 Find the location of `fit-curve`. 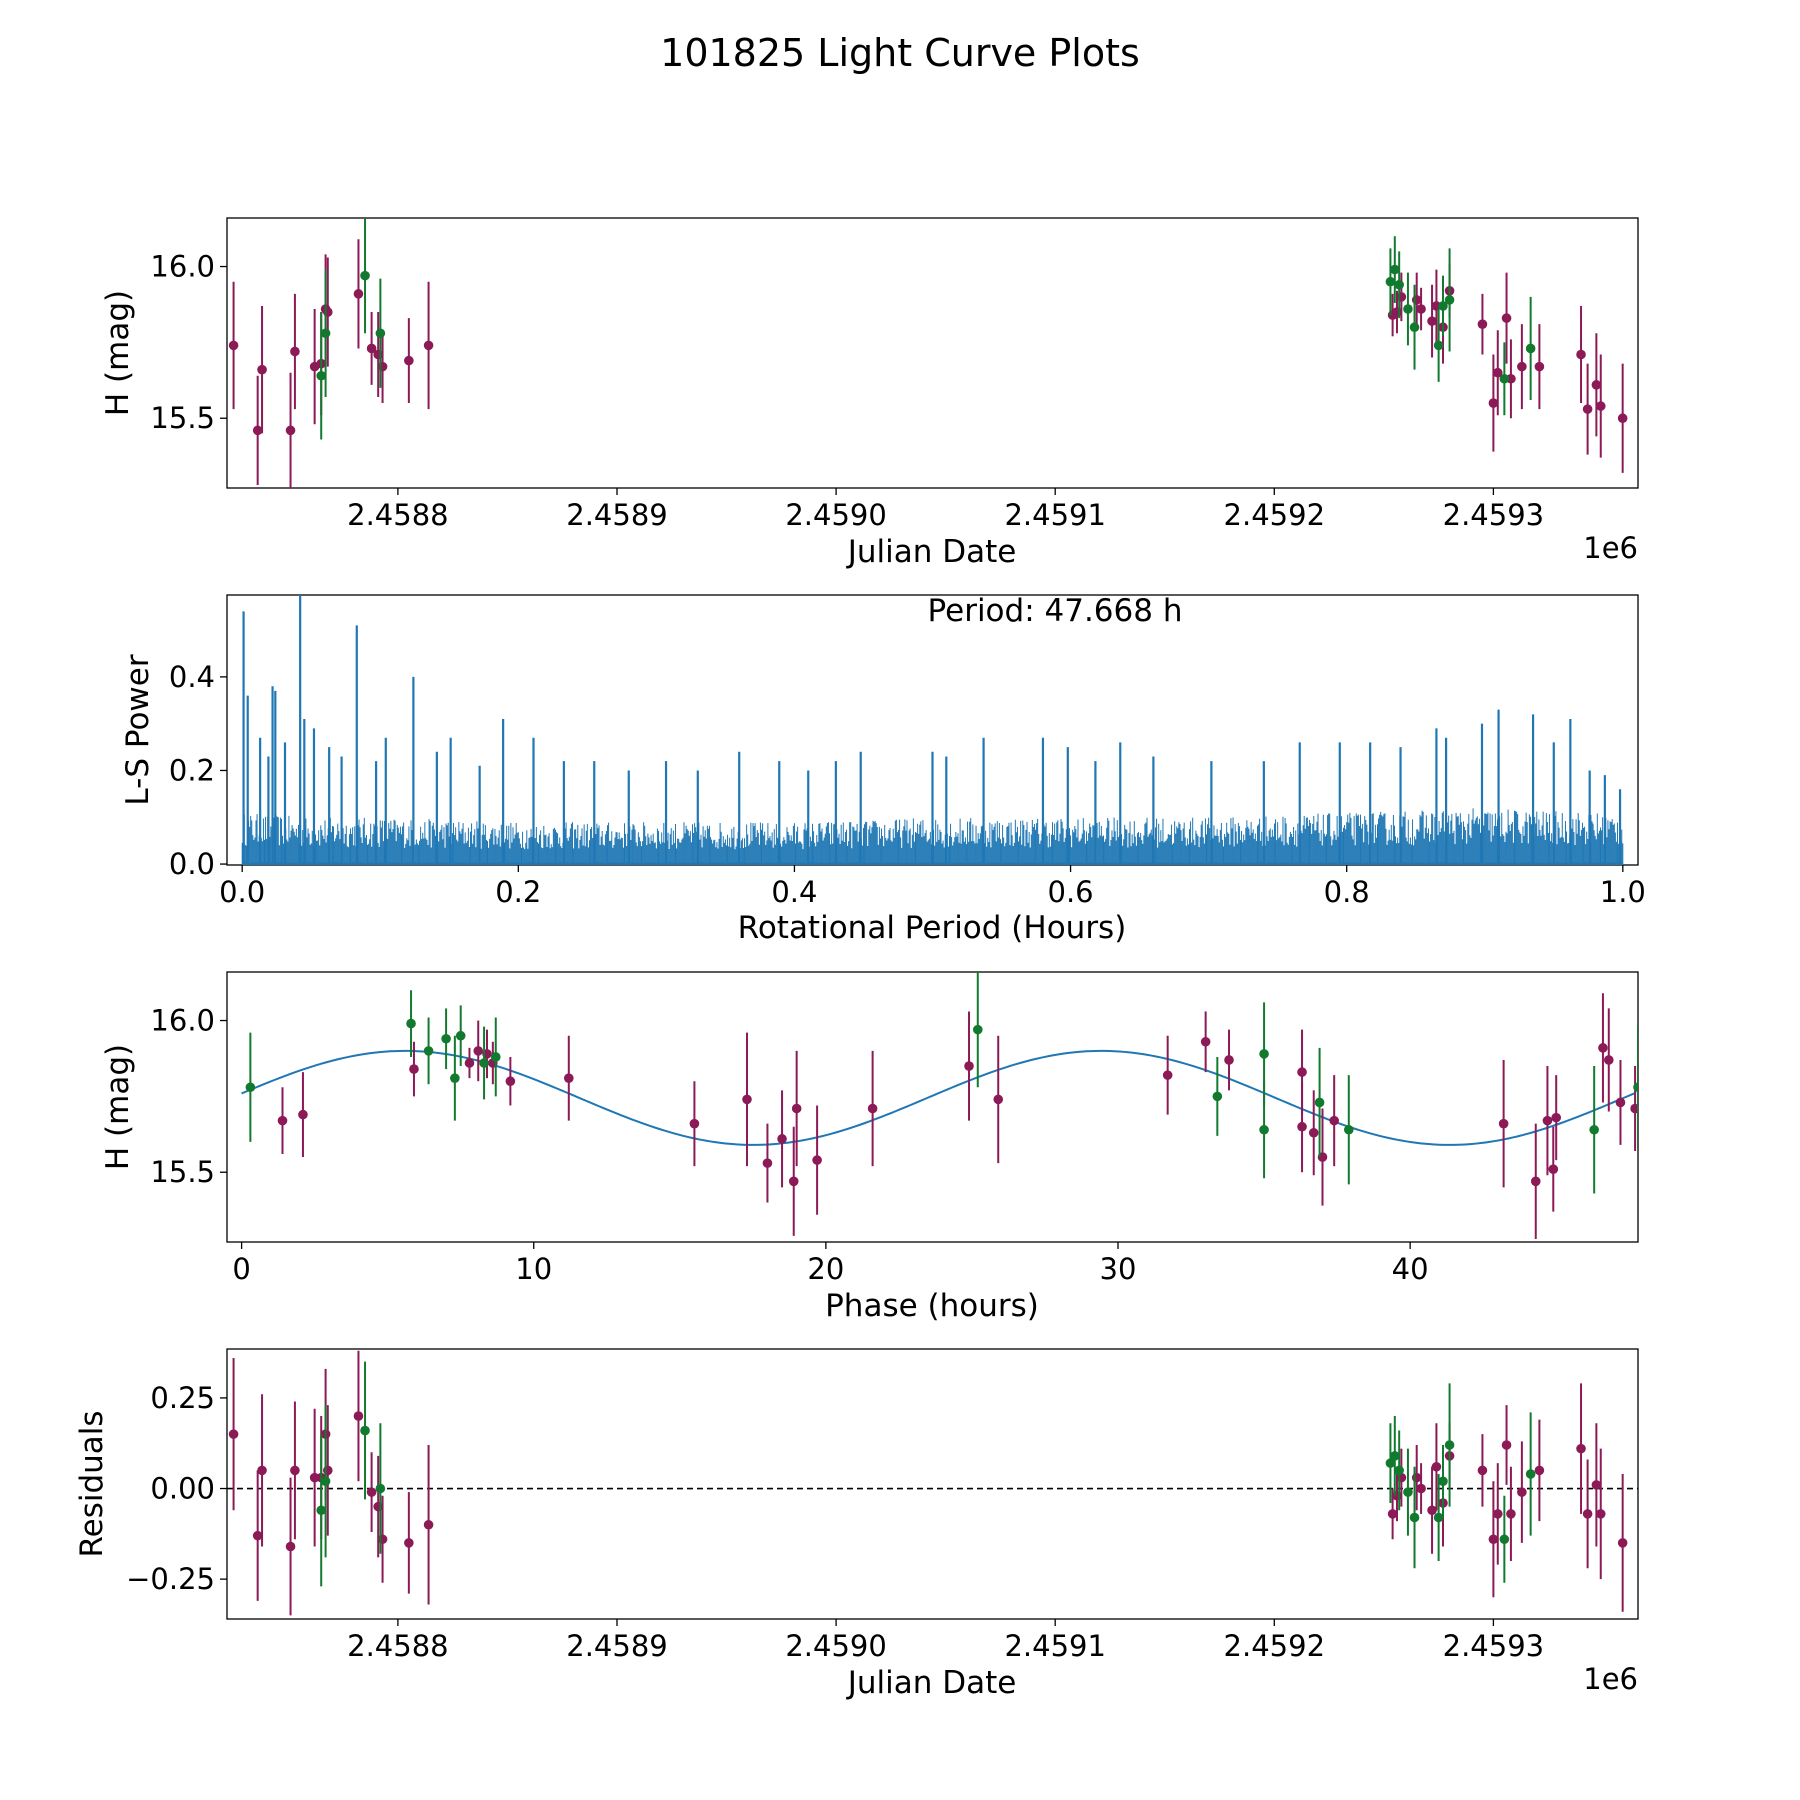

fit-curve is located at coordinates (938, 1097).